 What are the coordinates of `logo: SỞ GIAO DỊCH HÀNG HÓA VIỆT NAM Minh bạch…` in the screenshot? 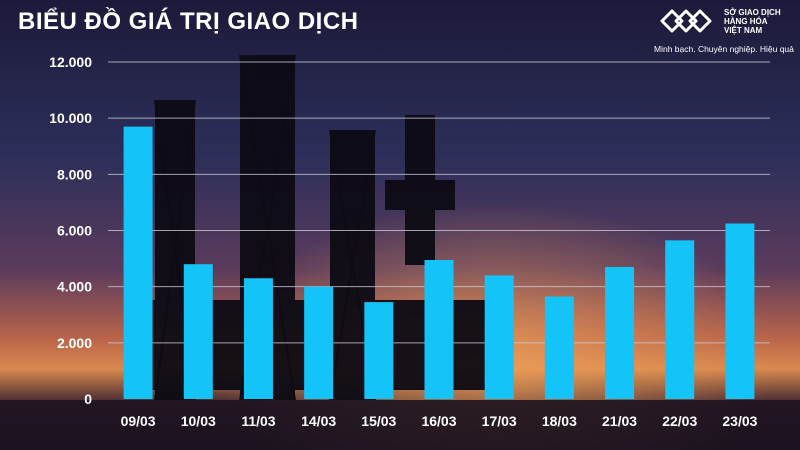 It's located at (723, 31).